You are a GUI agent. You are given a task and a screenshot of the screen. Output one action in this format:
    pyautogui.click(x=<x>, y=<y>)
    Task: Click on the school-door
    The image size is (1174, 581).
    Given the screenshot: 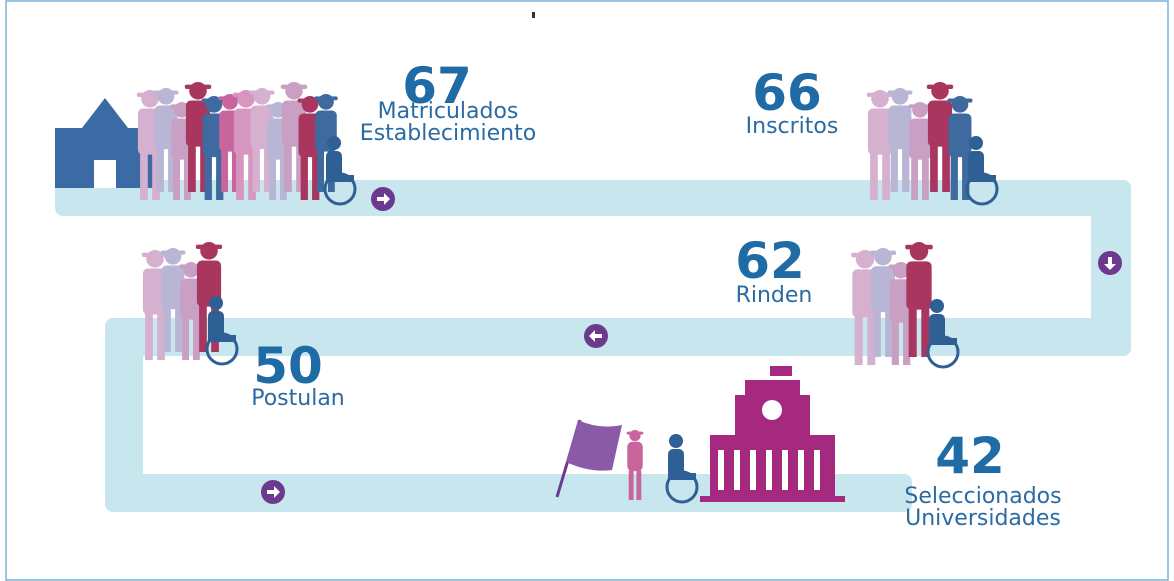 What is the action you would take?
    pyautogui.click(x=105, y=174)
    